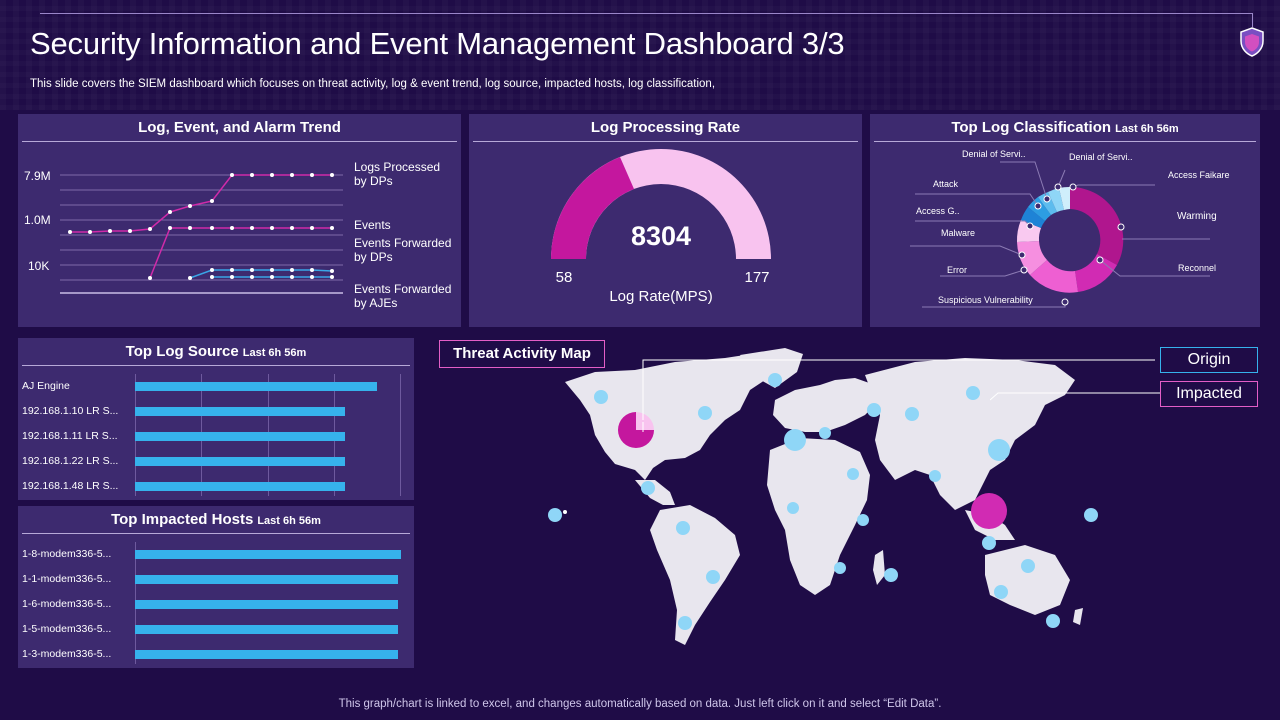 The image size is (1280, 720). Describe the element at coordinates (665, 128) in the screenshot. I see `gauge-panel-title: Log Processing Rate` at that location.